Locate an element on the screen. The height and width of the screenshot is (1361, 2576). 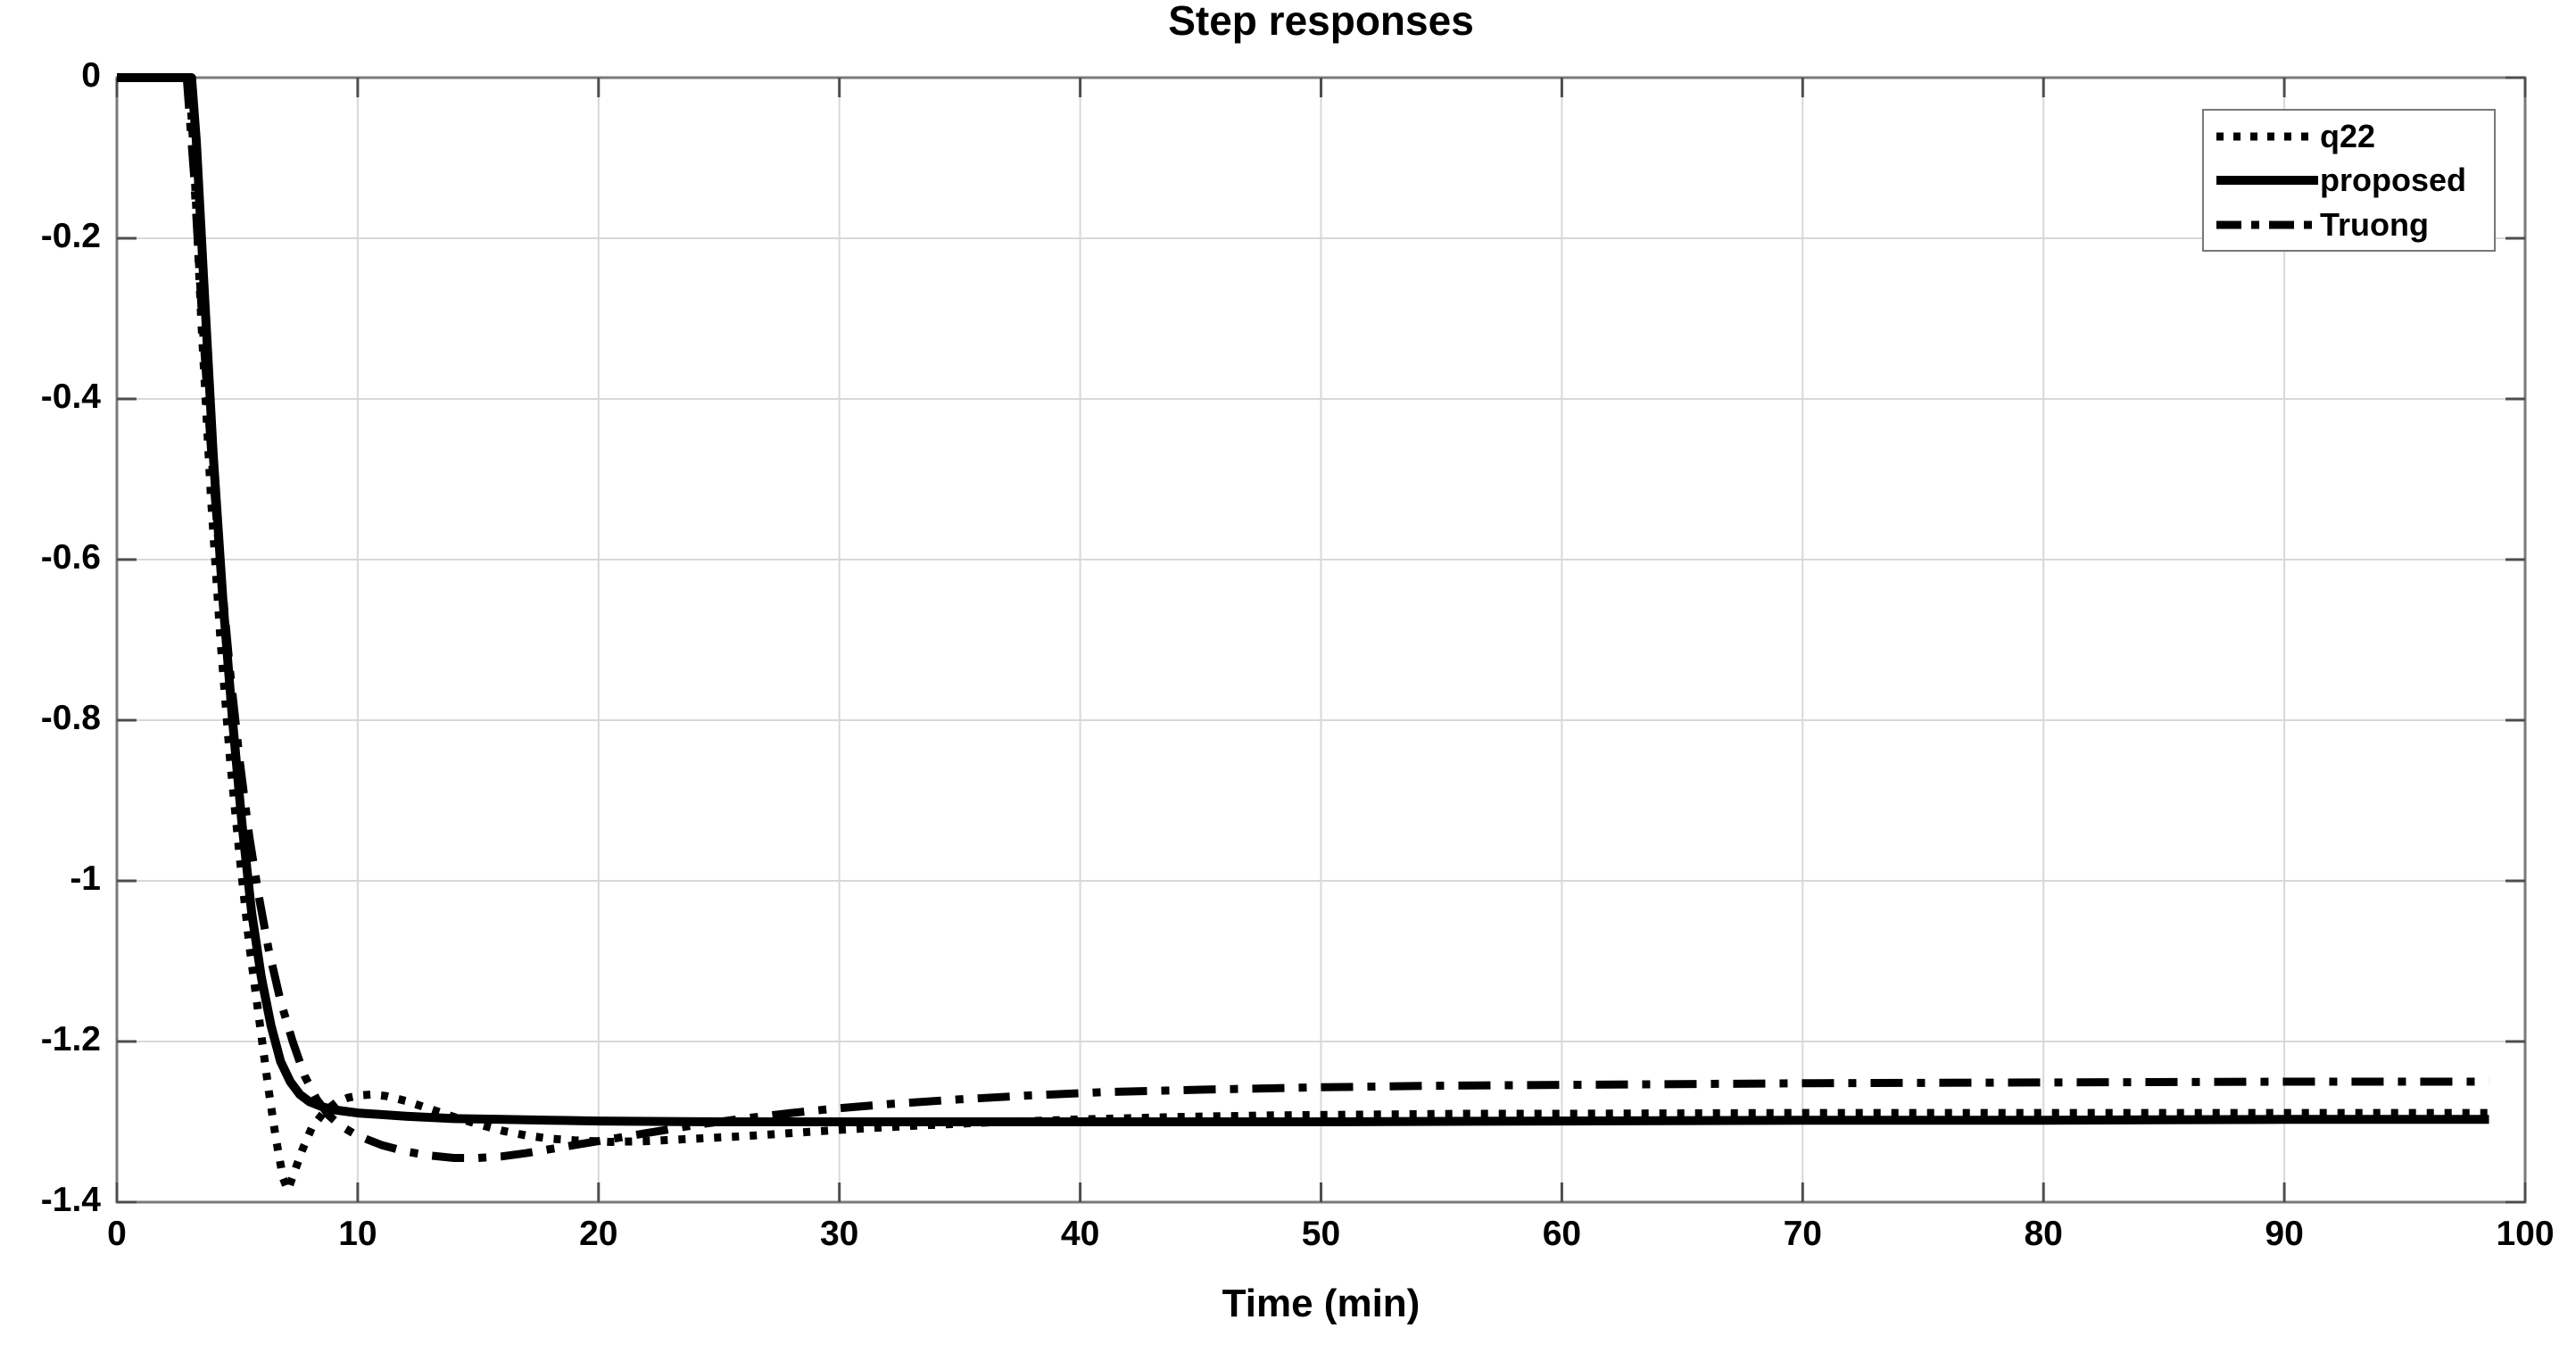
x-tick-label: 0 is located at coordinates (117, 1234).